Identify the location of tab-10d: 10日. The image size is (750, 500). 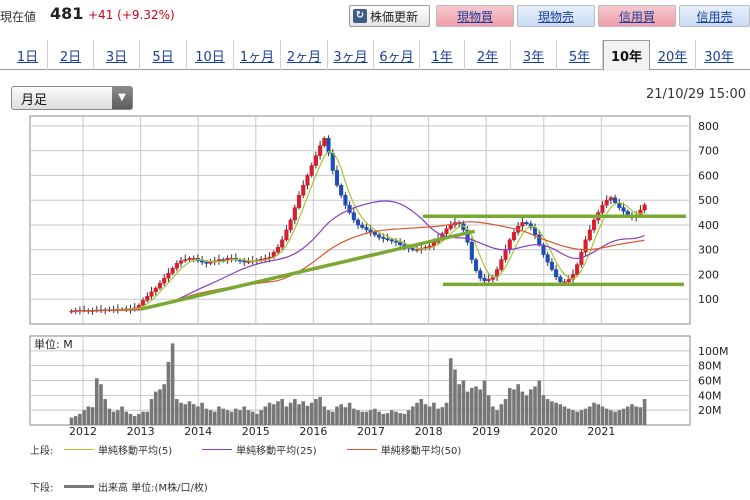
(210, 55).